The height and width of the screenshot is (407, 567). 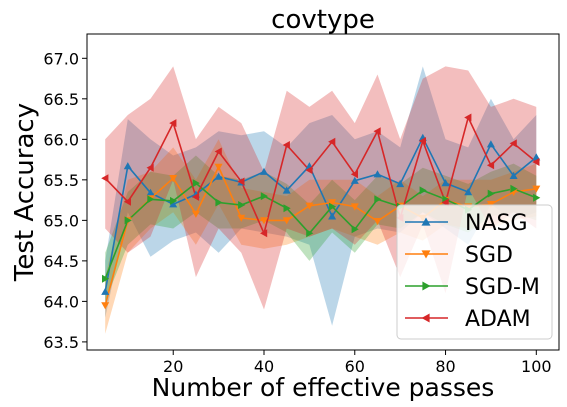 I want to click on x-tick-label: 60, so click(x=355, y=366).